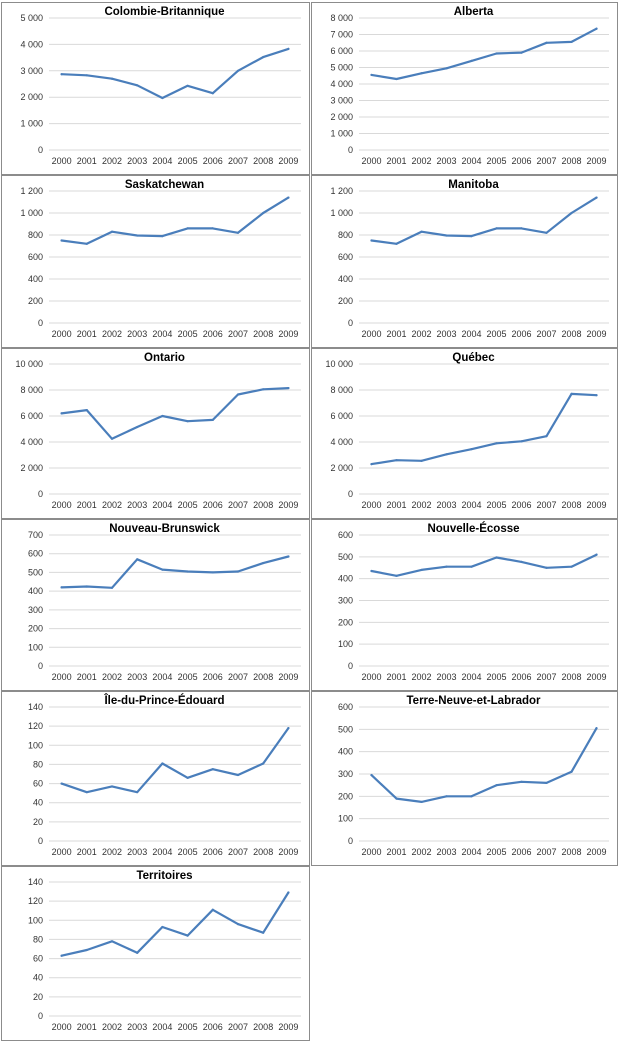 The width and height of the screenshot is (621, 1044). What do you see at coordinates (35, 279) in the screenshot?
I see `y-tick-label: 400` at bounding box center [35, 279].